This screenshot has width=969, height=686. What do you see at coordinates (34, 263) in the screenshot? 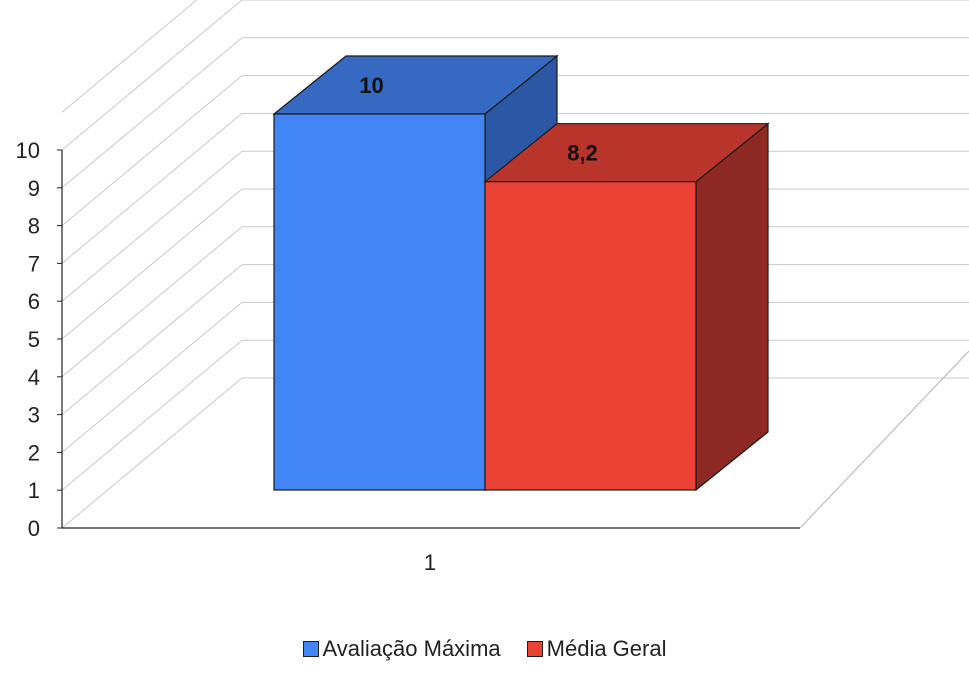
I see `y-tick-label: 7` at bounding box center [34, 263].